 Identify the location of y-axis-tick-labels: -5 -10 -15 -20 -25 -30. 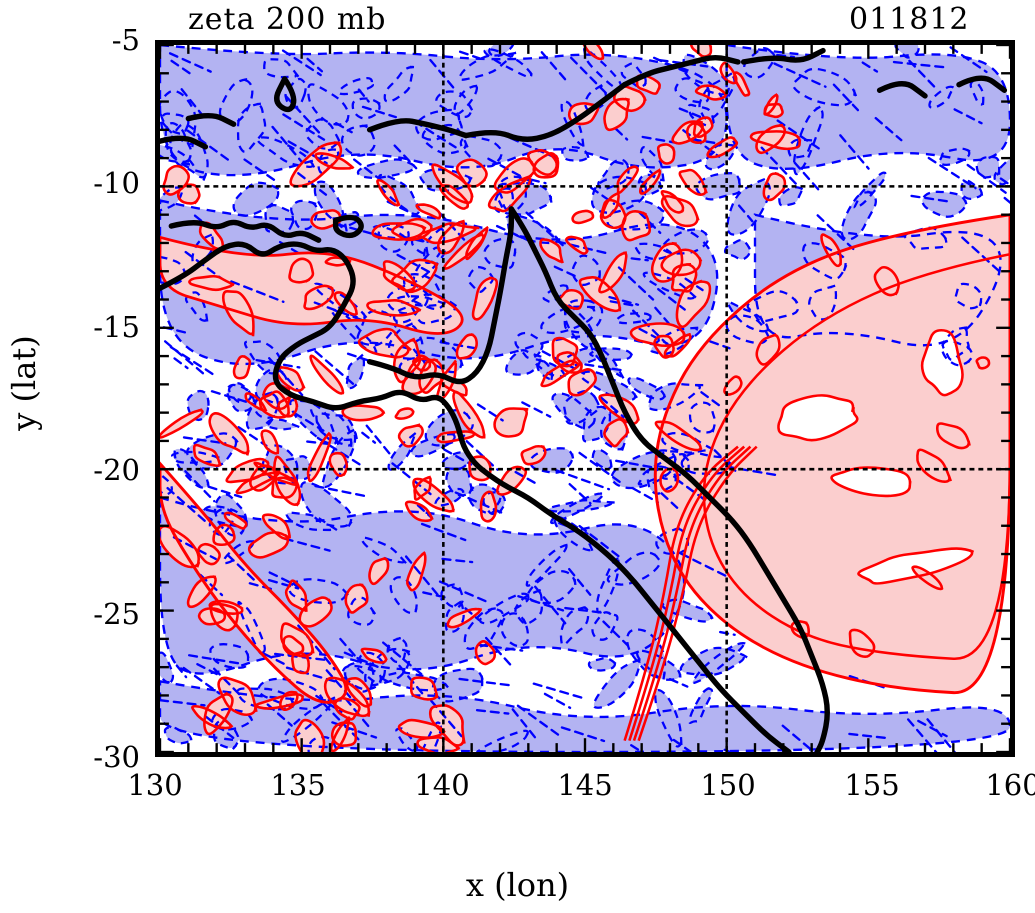
(74, 456).